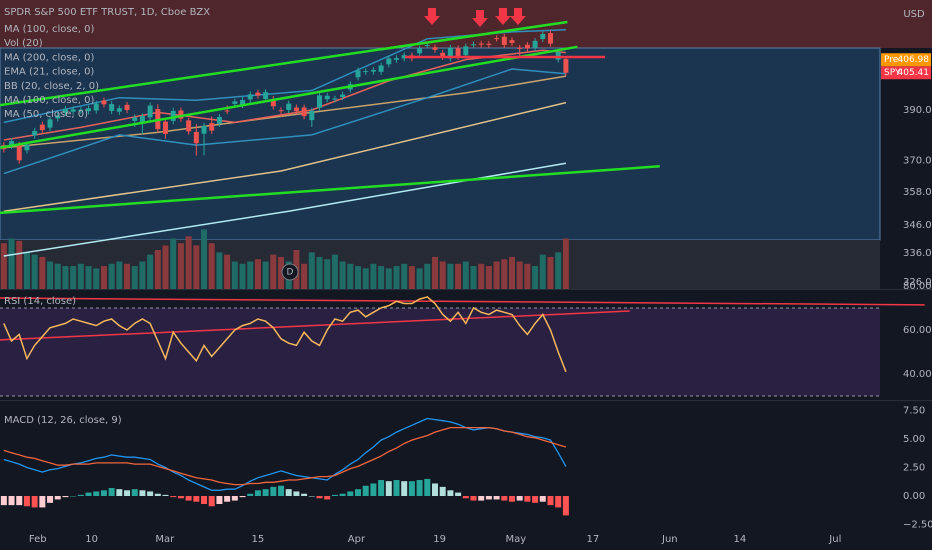 This screenshot has height=550, width=932. Describe the element at coordinates (49, 29) in the screenshot. I see `legend-entry: MA (100, close, 0)` at that location.